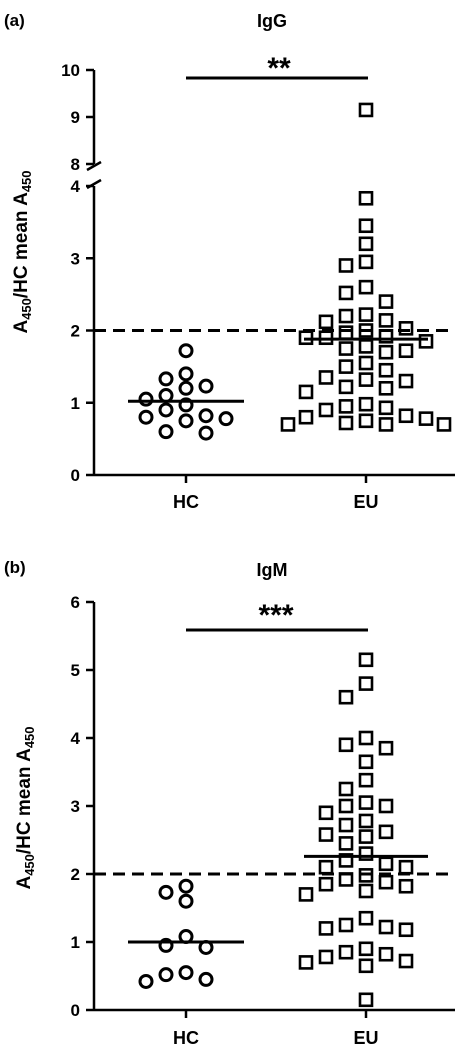  I want to click on panel-b-x-tick-eu: EU, so click(365, 1038).